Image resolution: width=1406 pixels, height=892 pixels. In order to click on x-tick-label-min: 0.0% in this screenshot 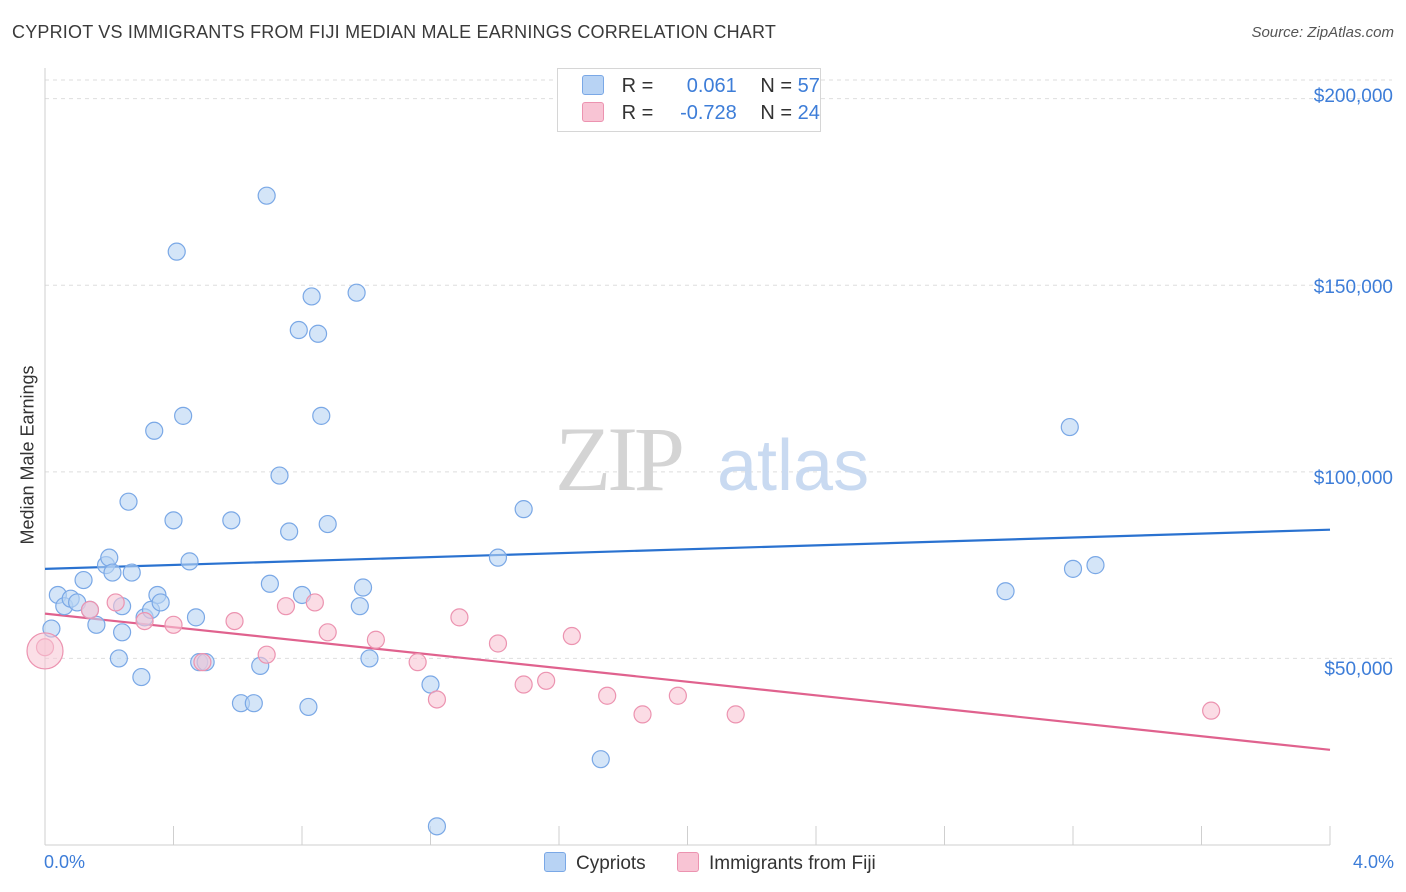, I will do `click(65, 862)`.